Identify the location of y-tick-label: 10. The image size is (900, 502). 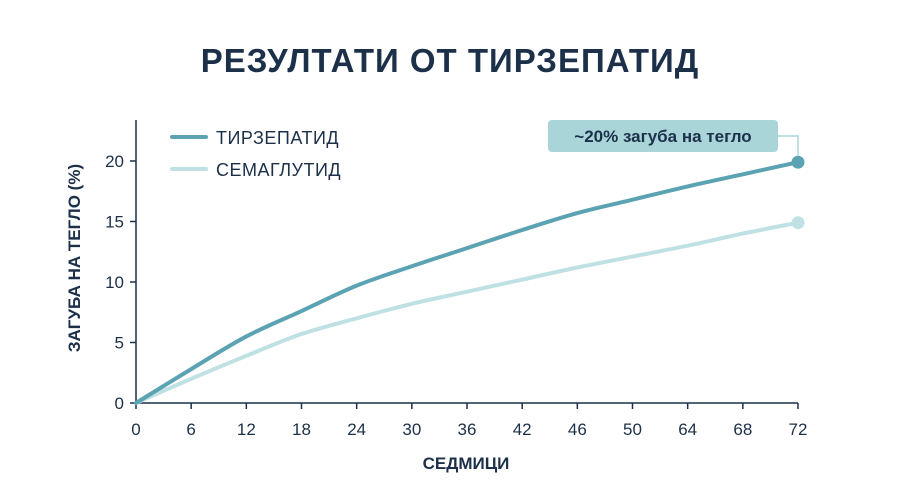
(114, 282).